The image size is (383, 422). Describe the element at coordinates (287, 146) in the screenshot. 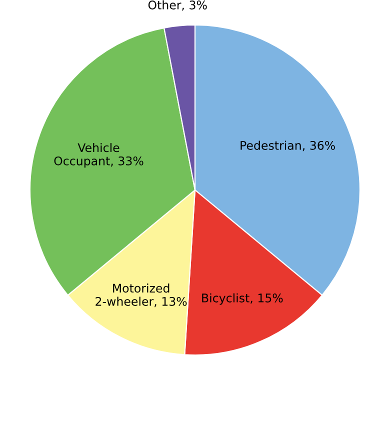

I see `slice-label: Pedestrian, 36%` at that location.